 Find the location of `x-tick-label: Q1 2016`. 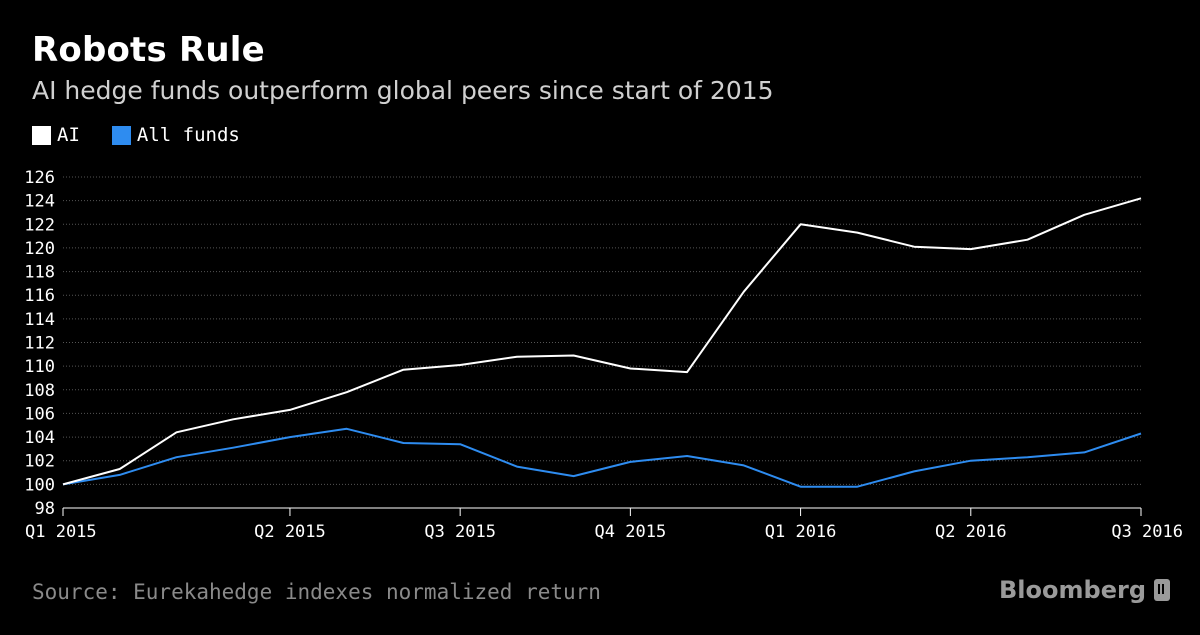

x-tick-label: Q1 2016 is located at coordinates (801, 532).